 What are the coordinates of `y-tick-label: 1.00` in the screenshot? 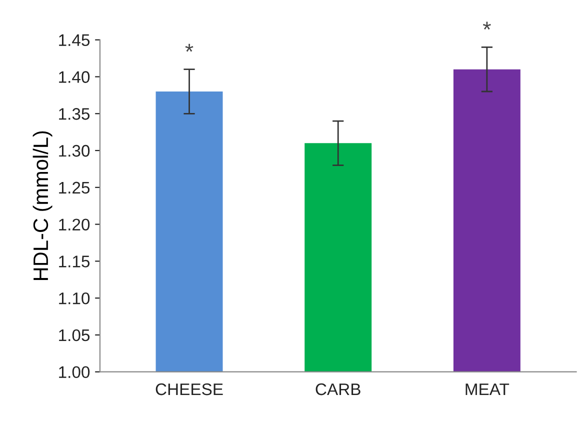 It's located at (74, 372).